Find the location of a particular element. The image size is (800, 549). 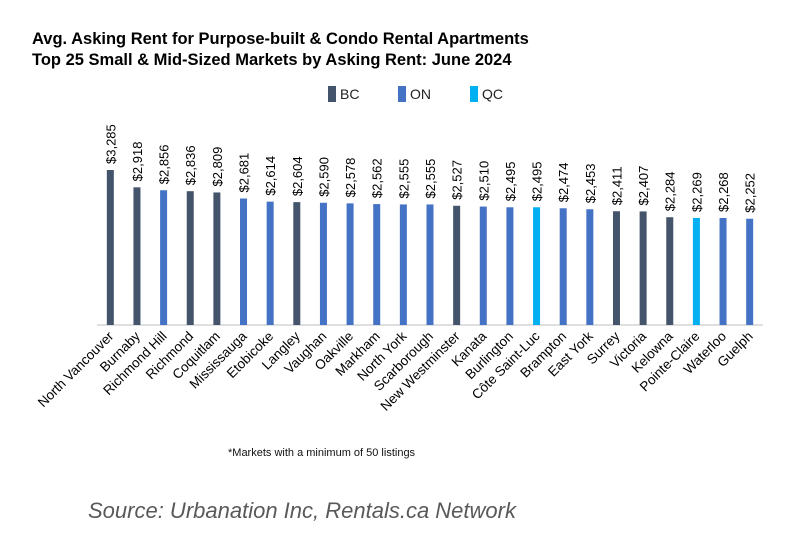

bar-value-label: $2,604 is located at coordinates (297, 176).